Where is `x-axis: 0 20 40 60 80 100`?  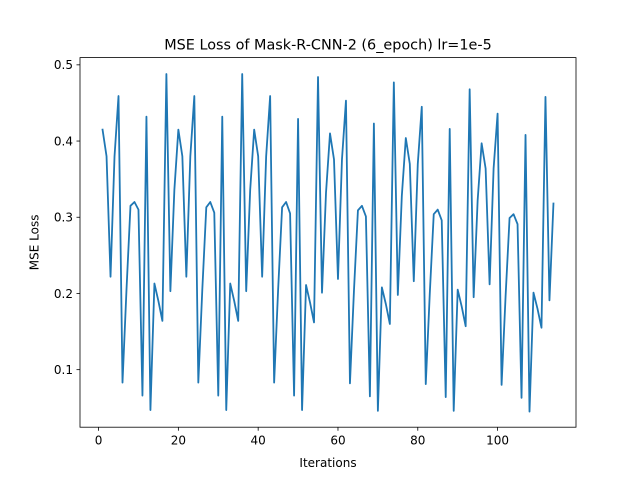
x-axis: 0 20 40 60 80 100 is located at coordinates (302, 437).